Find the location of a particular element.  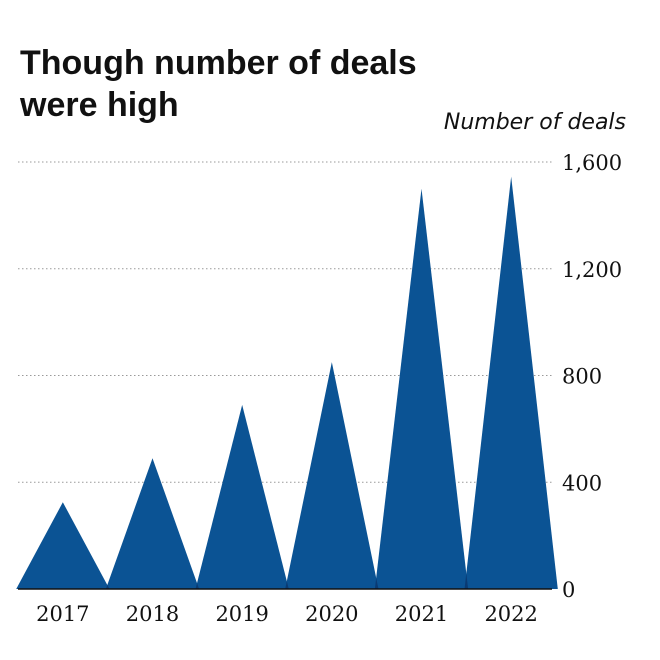

chart-title: Though number of deals were high is located at coordinates (218, 84).